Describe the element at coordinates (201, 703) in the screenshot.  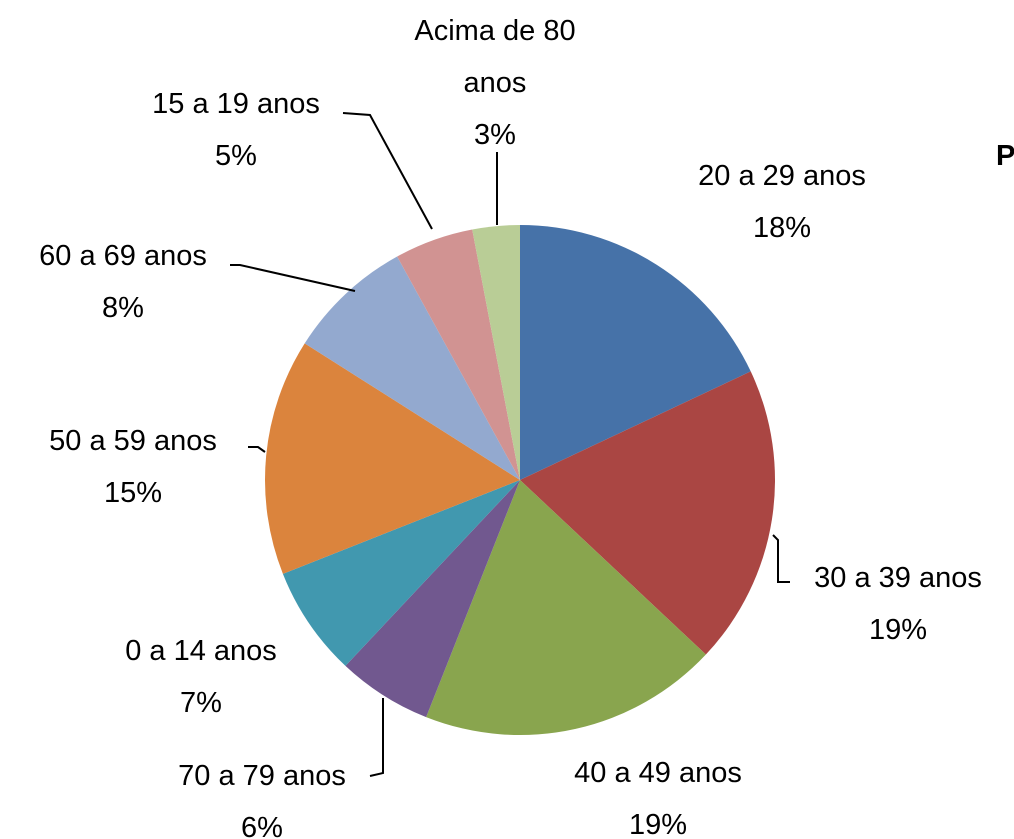
I see `value-label: 7%` at that location.